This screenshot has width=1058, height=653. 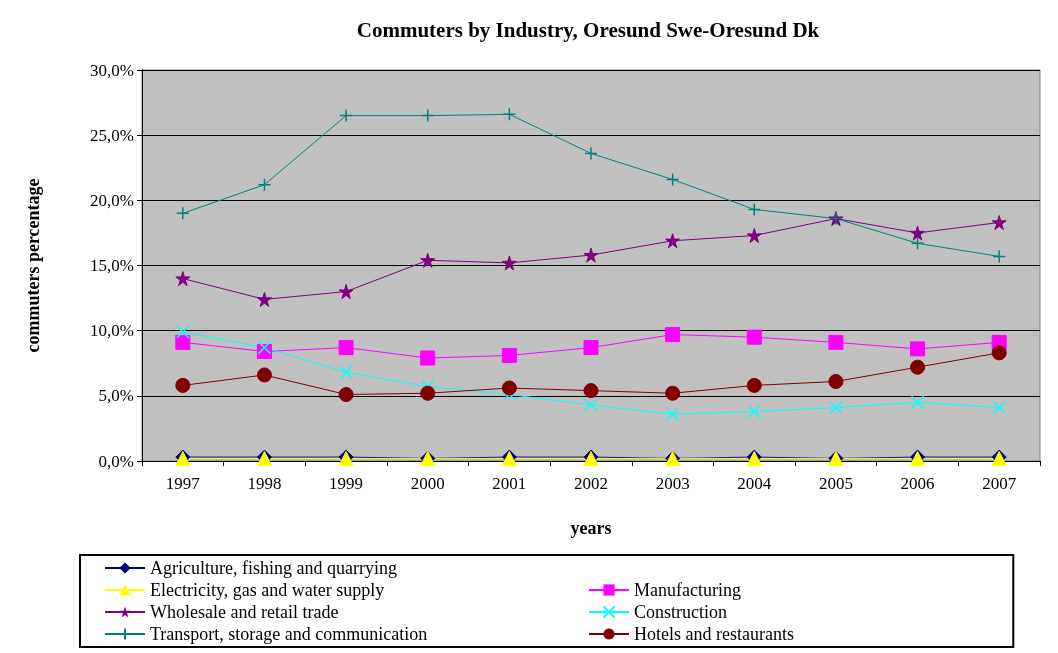 I want to click on y-tick-label: 5,0%, so click(x=116, y=396).